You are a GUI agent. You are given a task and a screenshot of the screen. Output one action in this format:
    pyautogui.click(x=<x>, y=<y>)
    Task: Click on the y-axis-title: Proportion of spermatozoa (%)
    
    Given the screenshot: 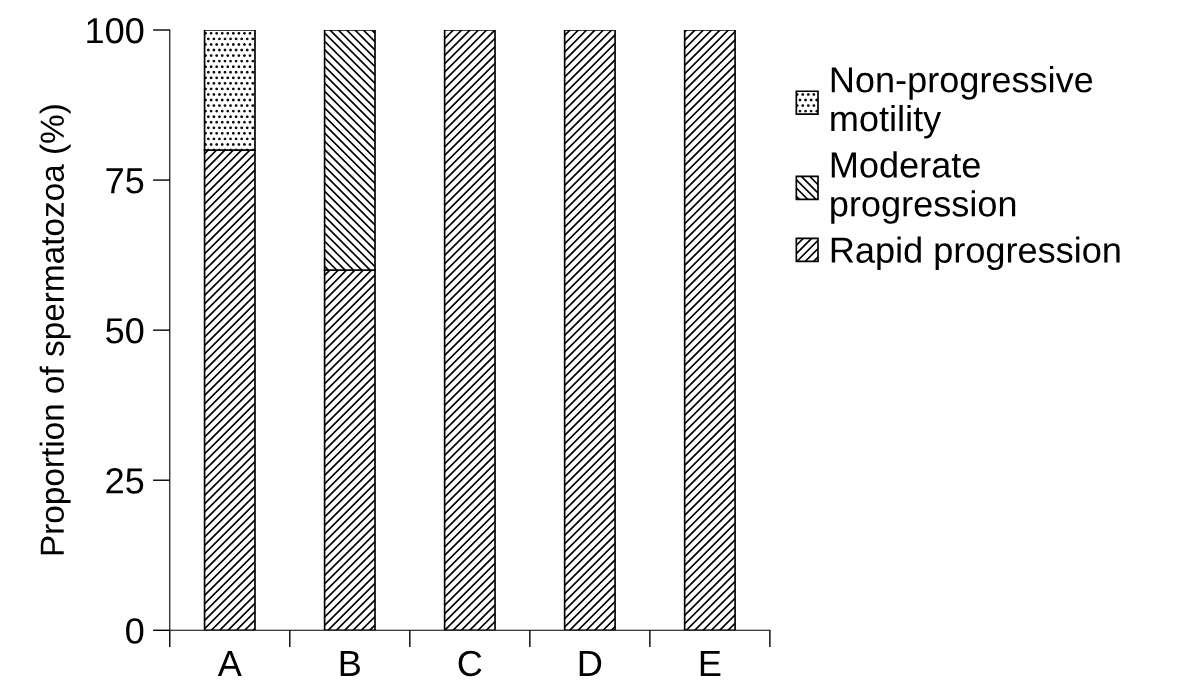 What is the action you would take?
    pyautogui.click(x=55, y=330)
    